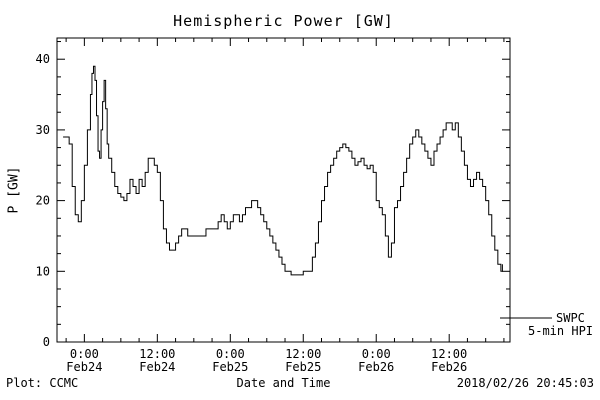 The image size is (600, 400). What do you see at coordinates (570, 318) in the screenshot?
I see `legend-label-source: SWPC` at bounding box center [570, 318].